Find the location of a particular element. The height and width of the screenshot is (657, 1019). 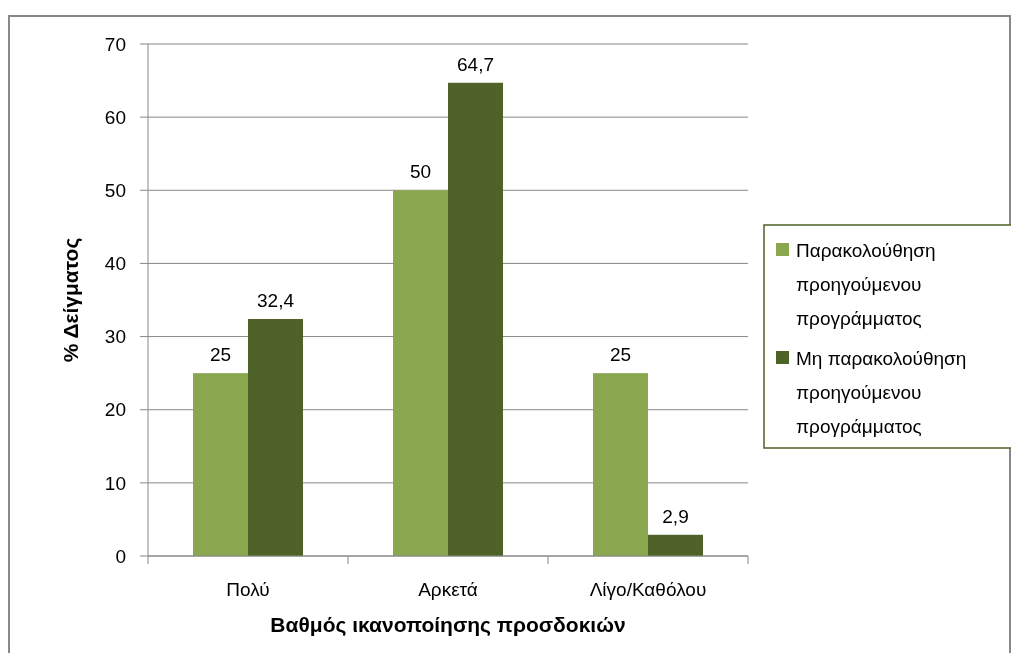

x-tick-label: Αρκετά is located at coordinates (448, 589).